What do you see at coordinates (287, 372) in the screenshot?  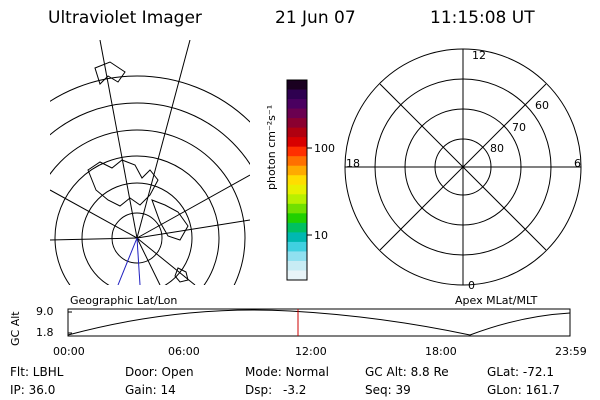 I see `mode-label: Mode: Normal` at bounding box center [287, 372].